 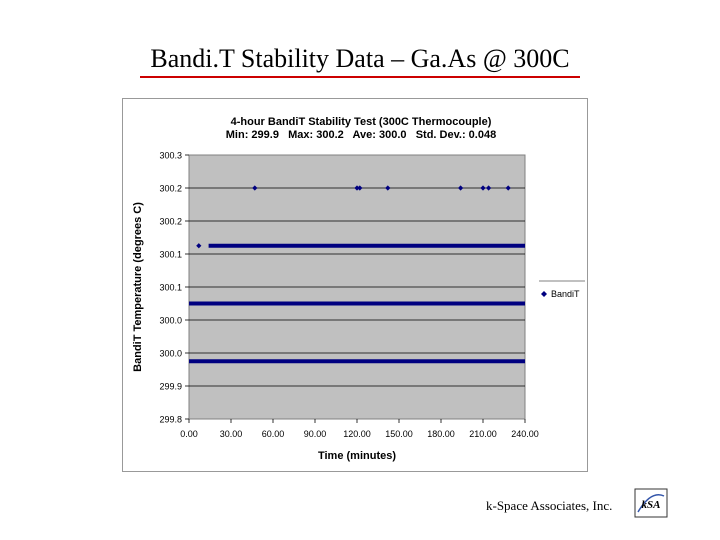 I want to click on y-axis-label: BandiT Temperature (degrees C), so click(x=138, y=287).